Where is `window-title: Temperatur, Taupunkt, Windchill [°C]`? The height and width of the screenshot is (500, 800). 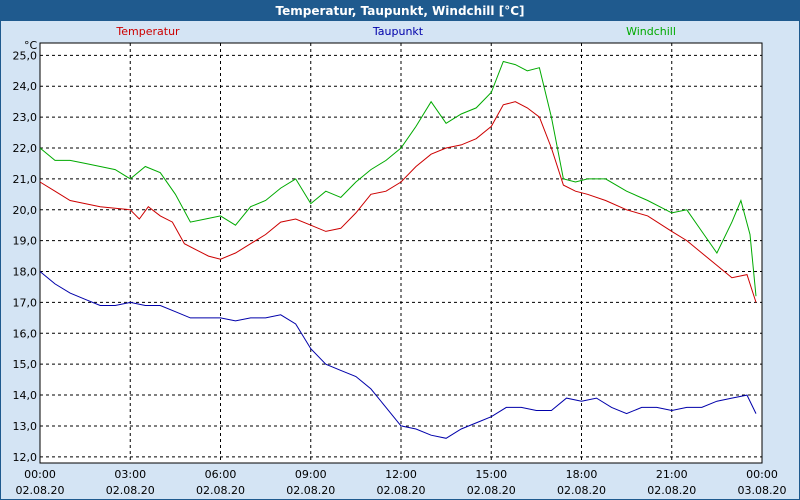
window-title: Temperatur, Taupunkt, Windchill [°C] is located at coordinates (400, 11).